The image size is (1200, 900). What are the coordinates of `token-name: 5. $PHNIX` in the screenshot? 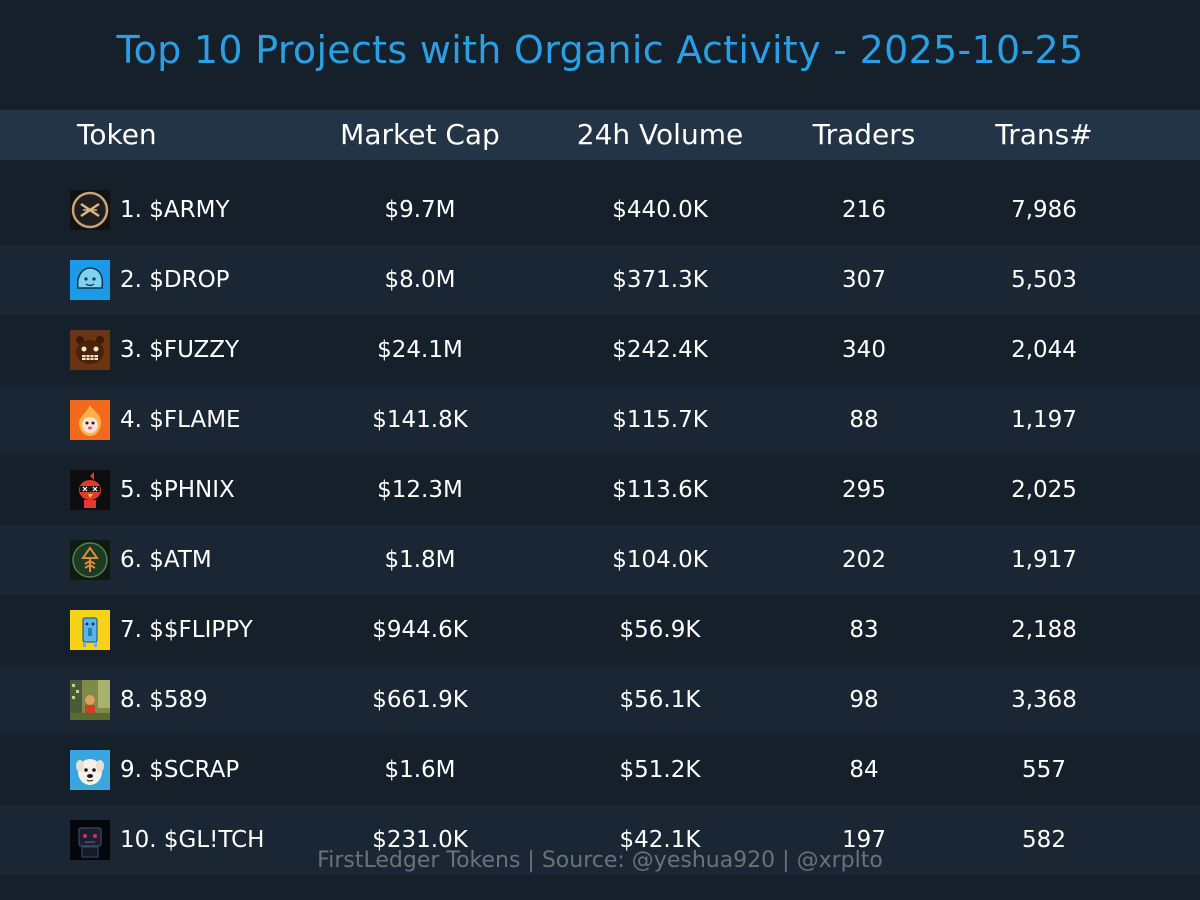 It's located at (177, 490).